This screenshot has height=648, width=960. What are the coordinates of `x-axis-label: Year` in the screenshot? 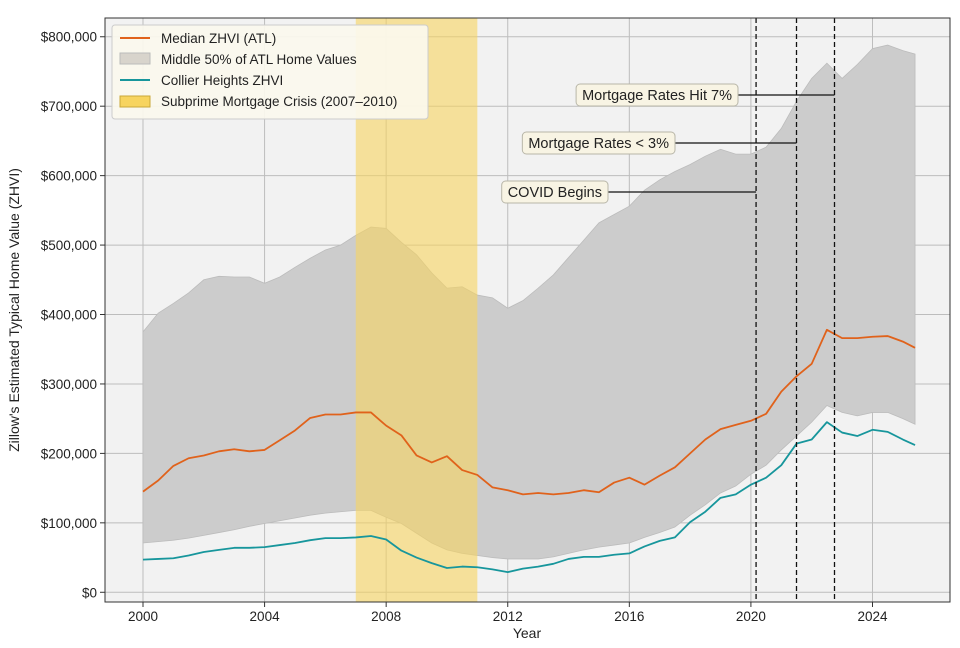 It's located at (527, 633).